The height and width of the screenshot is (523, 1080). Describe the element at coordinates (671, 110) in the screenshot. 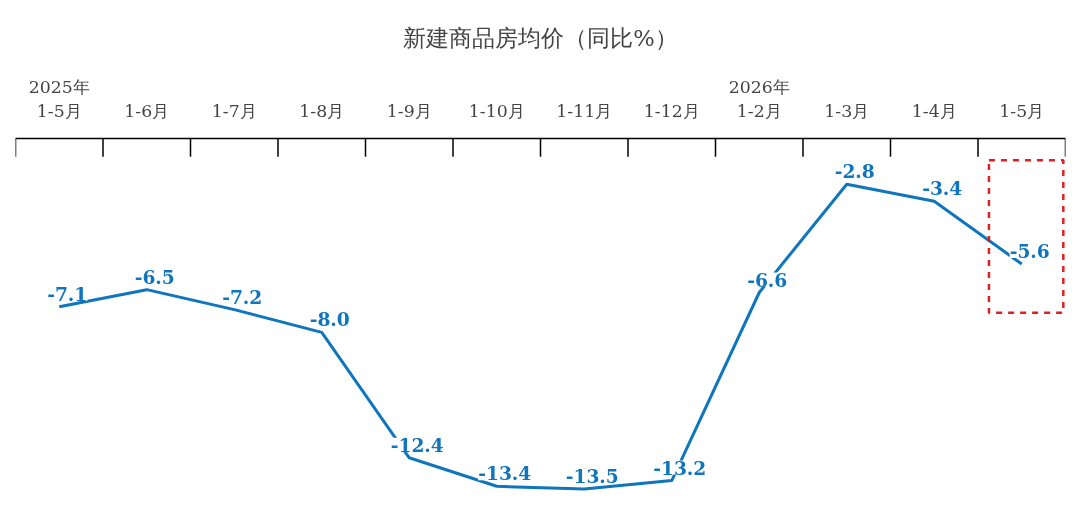

I see `x-tick-label: 1-12月` at that location.